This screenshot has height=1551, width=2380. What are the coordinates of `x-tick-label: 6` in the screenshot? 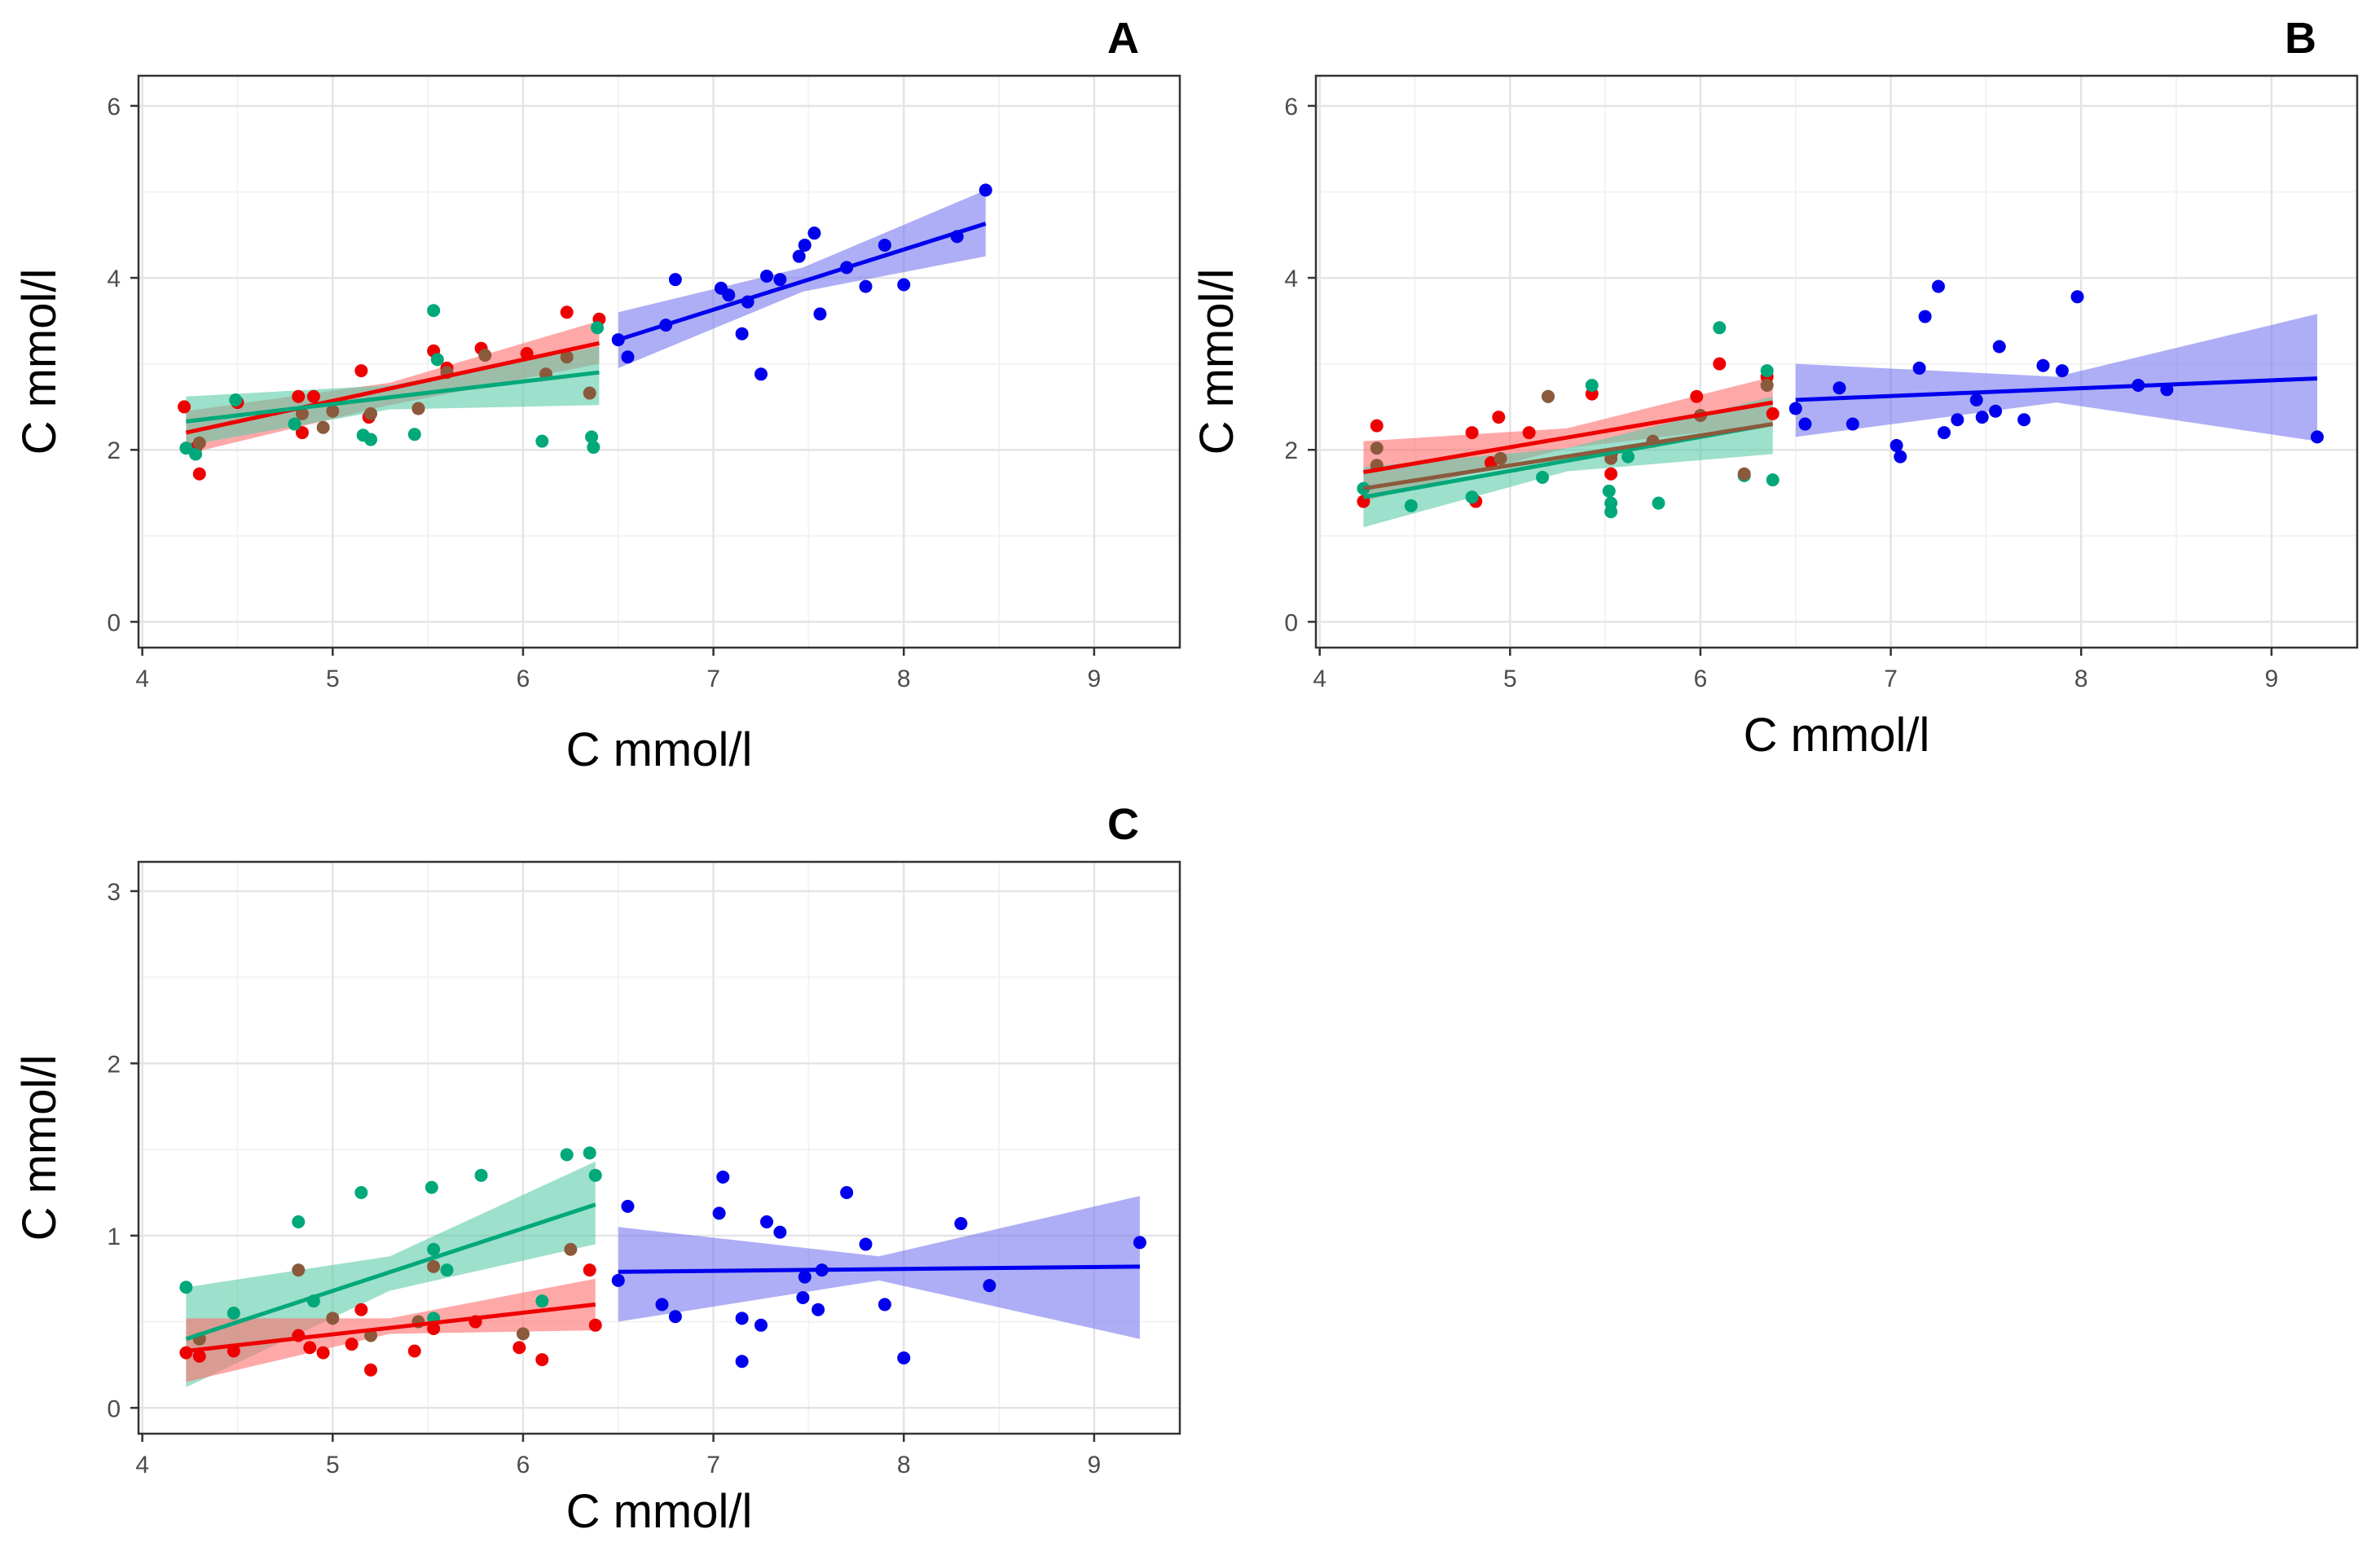 It's located at (1701, 679).